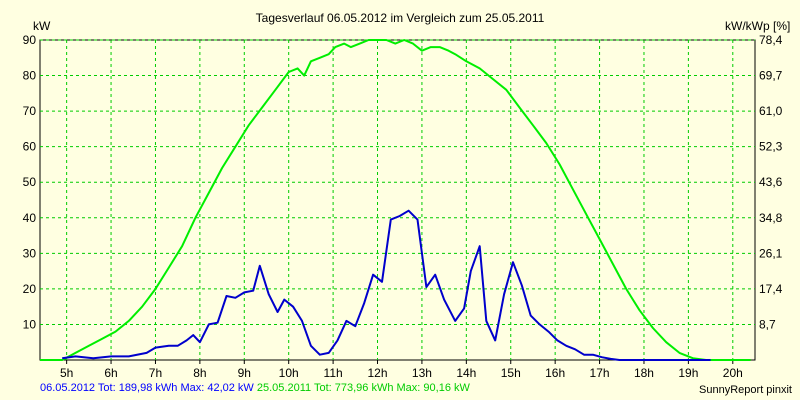 The width and height of the screenshot is (800, 400). Describe the element at coordinates (30, 324) in the screenshot. I see `y-tick-label-left: 10` at that location.